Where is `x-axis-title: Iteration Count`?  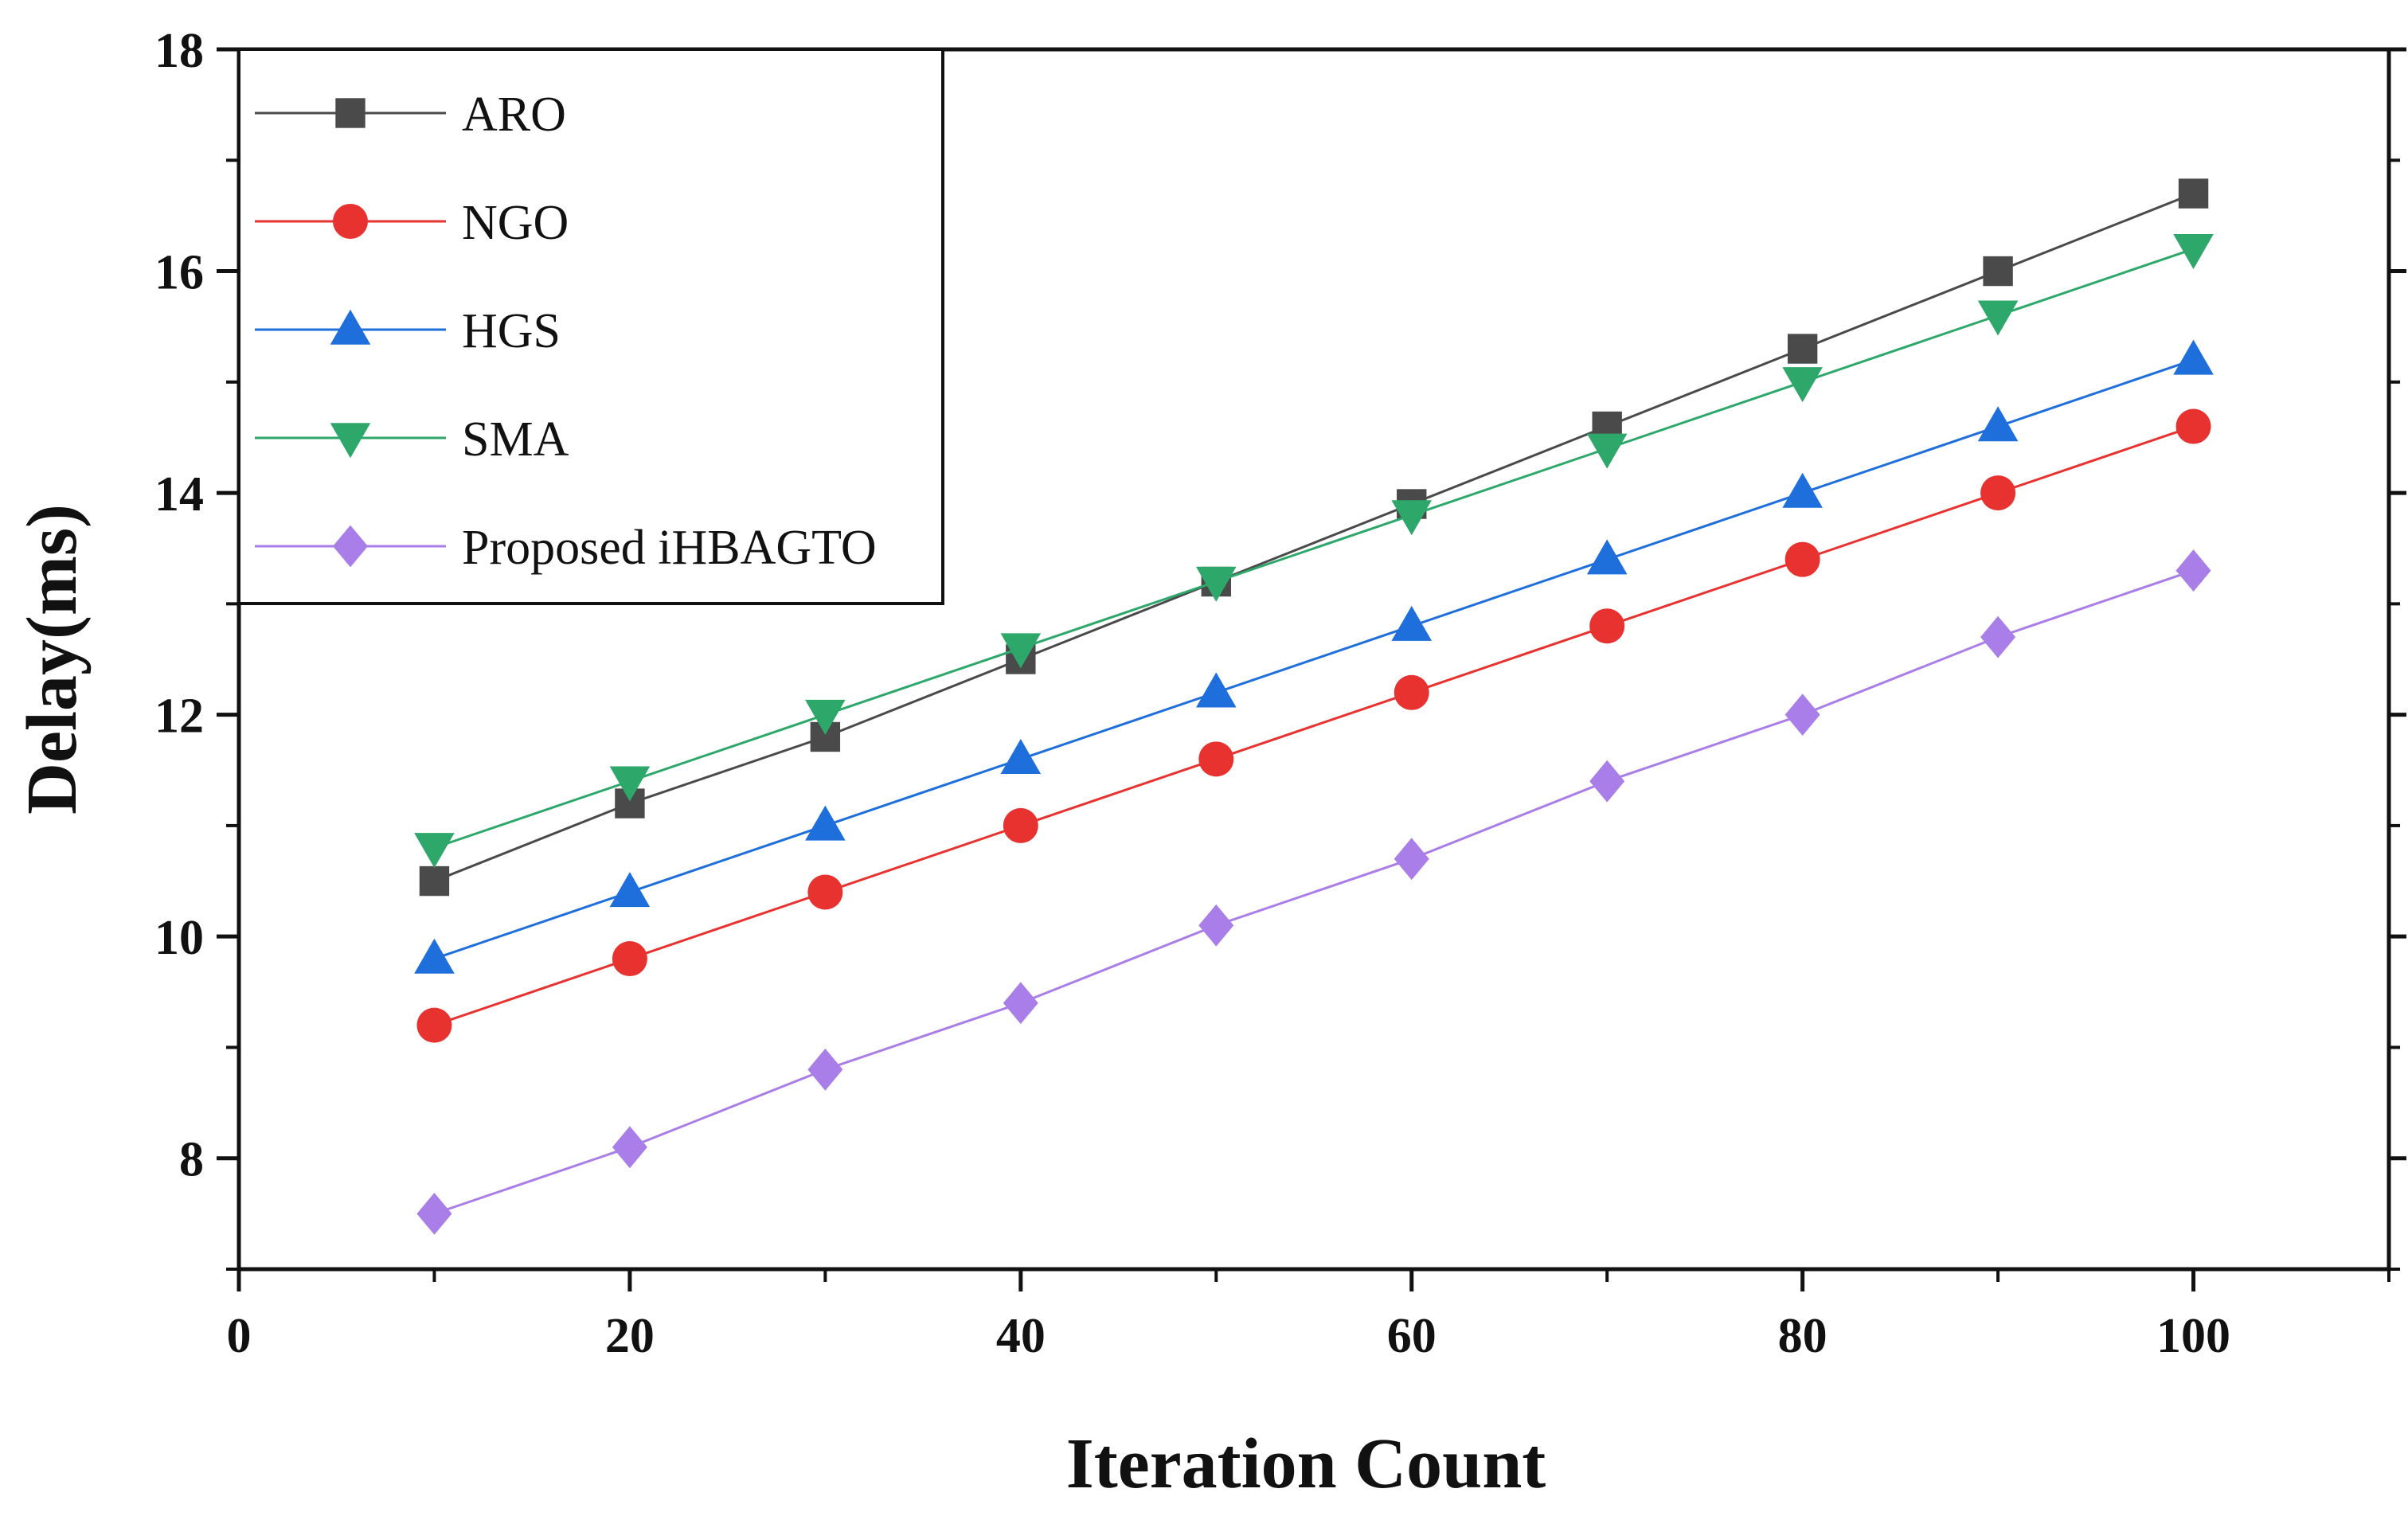 x-axis-title: Iteration Count is located at coordinates (1306, 1463).